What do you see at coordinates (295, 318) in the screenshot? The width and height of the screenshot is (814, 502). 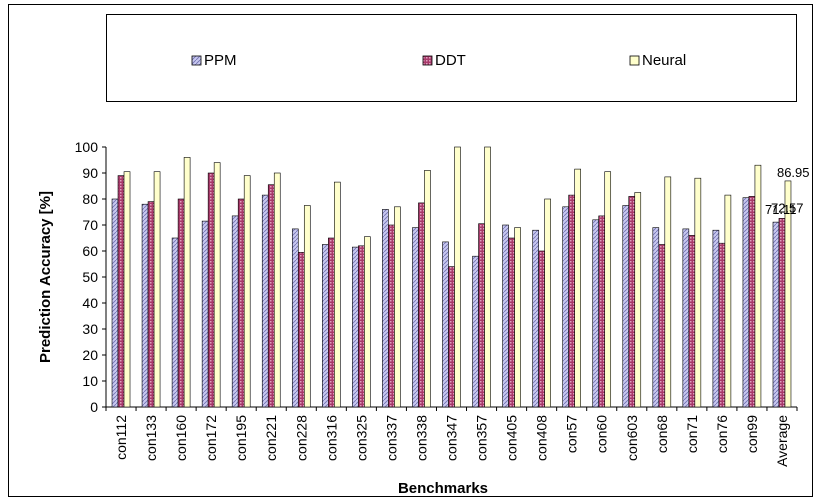 I see `bar-ppm-con228` at bounding box center [295, 318].